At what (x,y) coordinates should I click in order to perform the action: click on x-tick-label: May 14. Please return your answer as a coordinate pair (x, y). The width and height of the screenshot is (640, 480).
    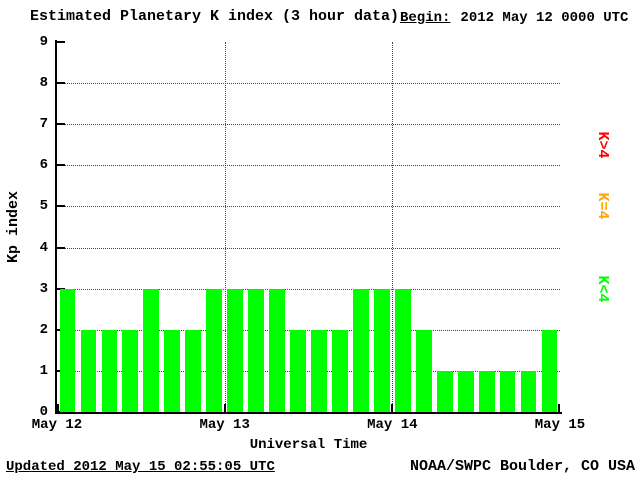
    Looking at the image, I should click on (392, 425).